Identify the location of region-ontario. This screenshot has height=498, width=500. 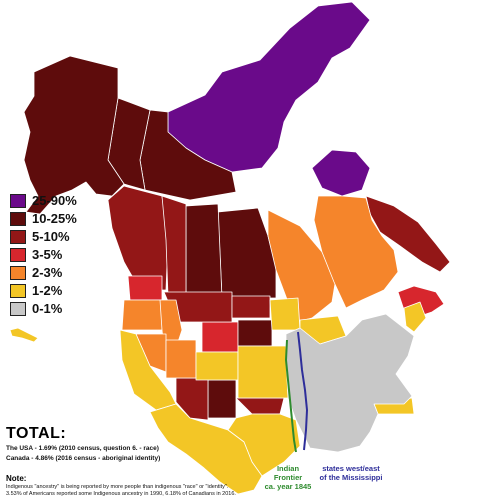
(302, 266).